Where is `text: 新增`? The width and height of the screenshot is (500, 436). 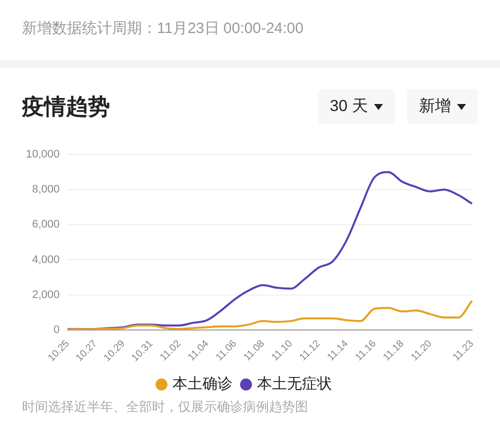
text: 新增 is located at coordinates (435, 106).